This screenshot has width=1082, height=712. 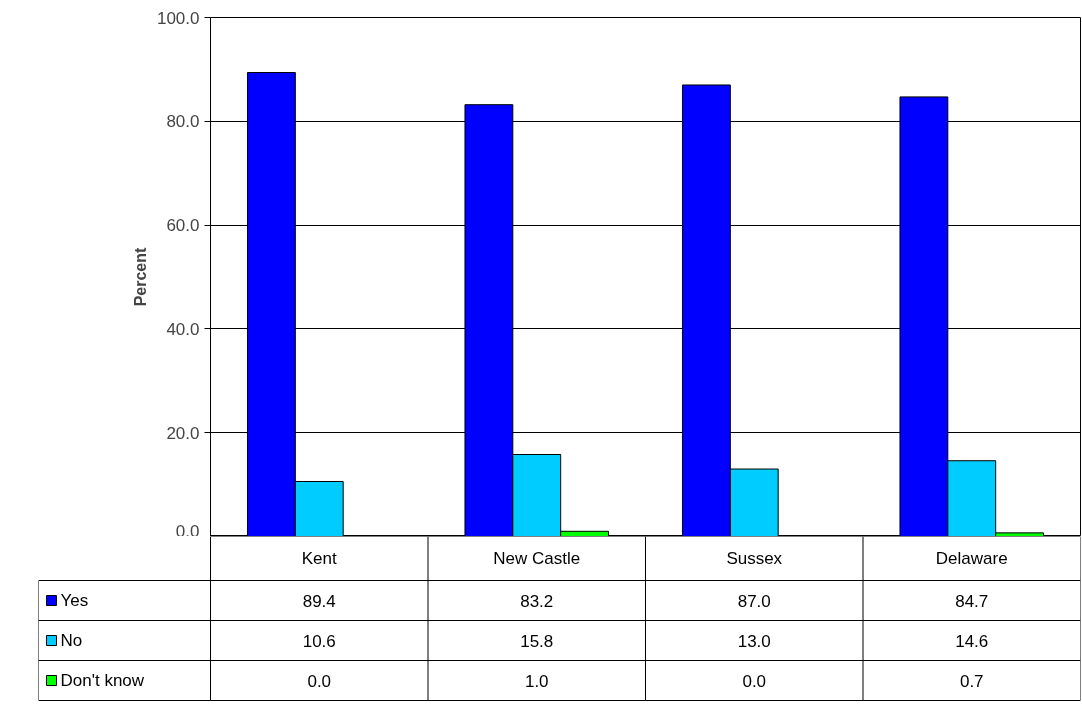 I want to click on x-tick-label: Sussex, so click(x=754, y=558).